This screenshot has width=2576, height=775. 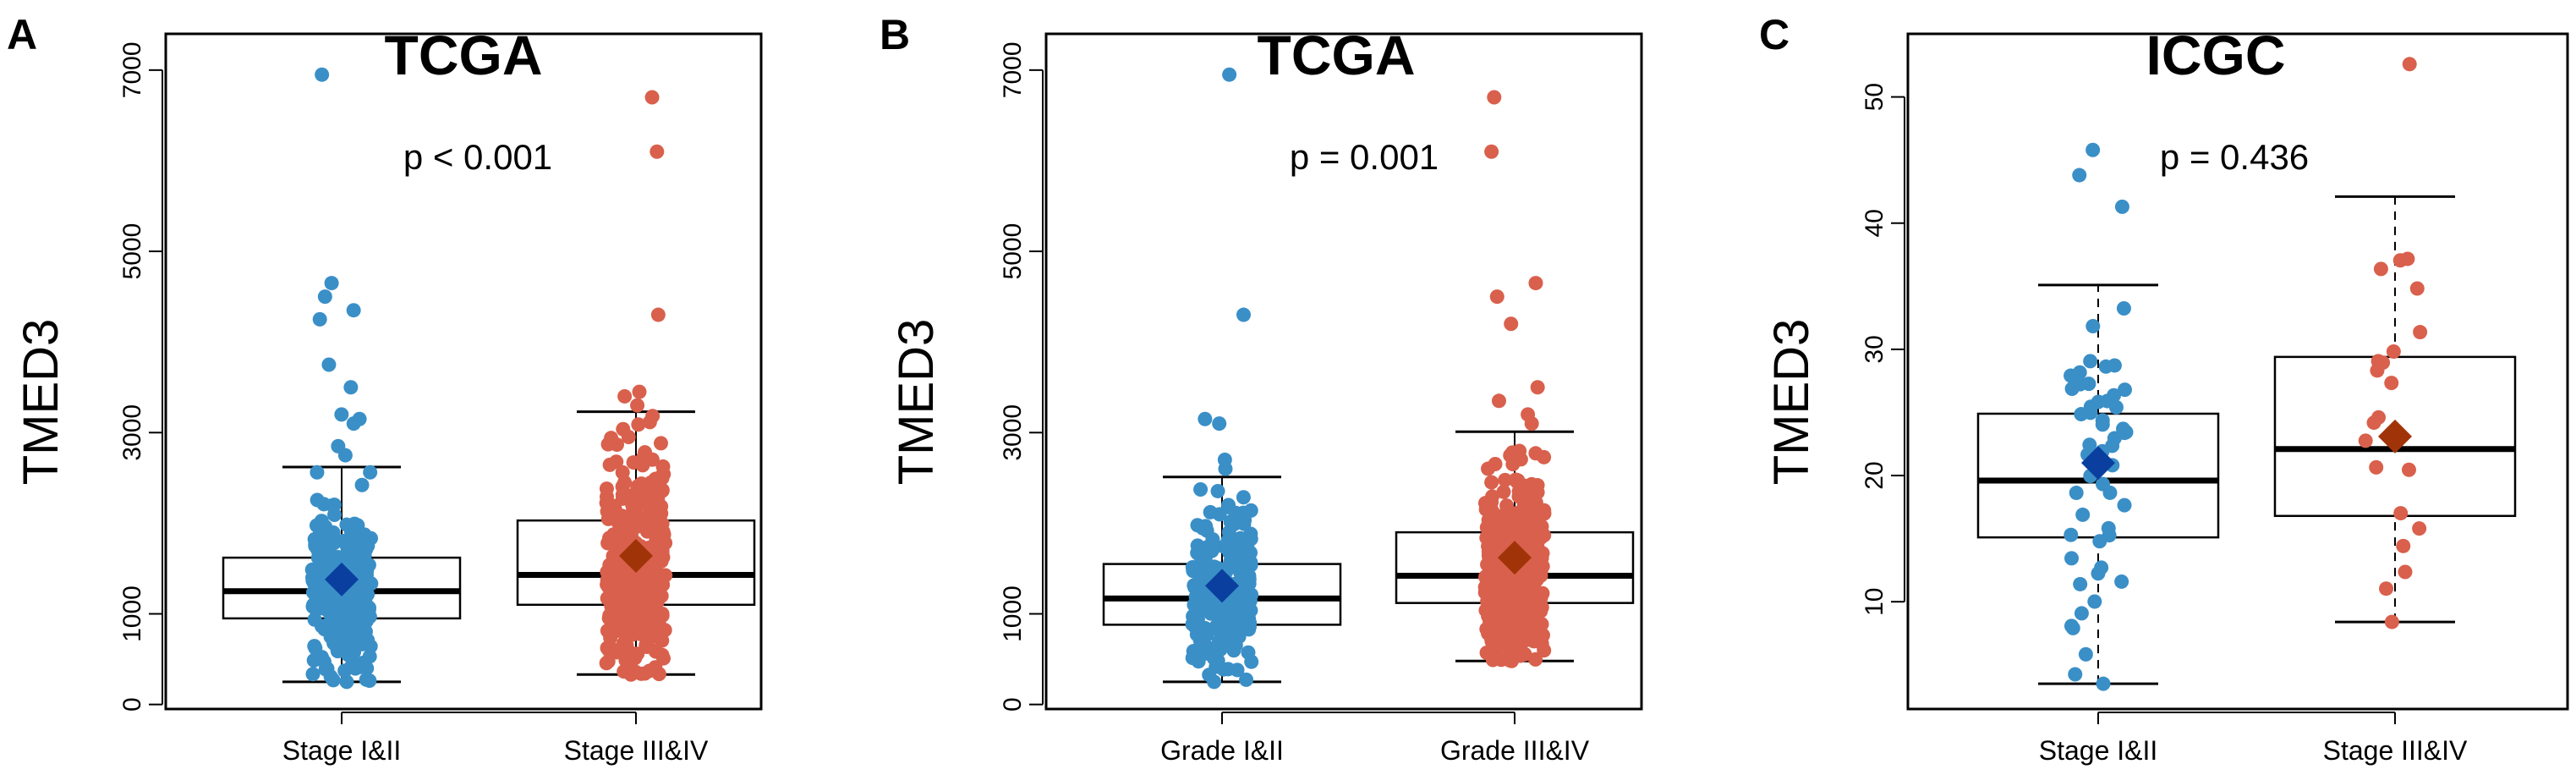 I want to click on y-tick-label: 7000, so click(x=1013, y=69).